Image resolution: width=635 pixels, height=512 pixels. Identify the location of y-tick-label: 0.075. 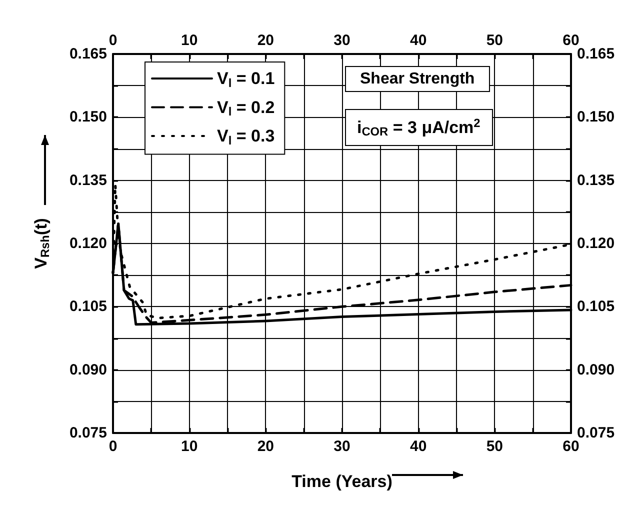
(88, 433).